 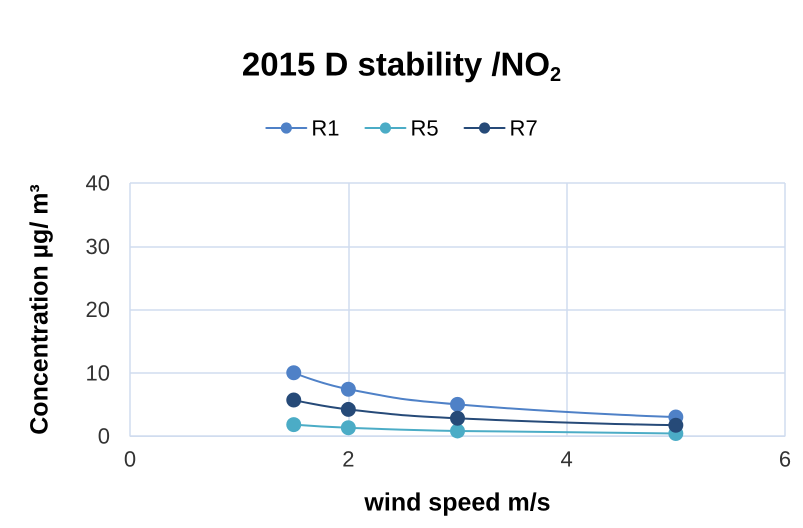 I want to click on x-tick-label: 4, so click(x=566, y=459).